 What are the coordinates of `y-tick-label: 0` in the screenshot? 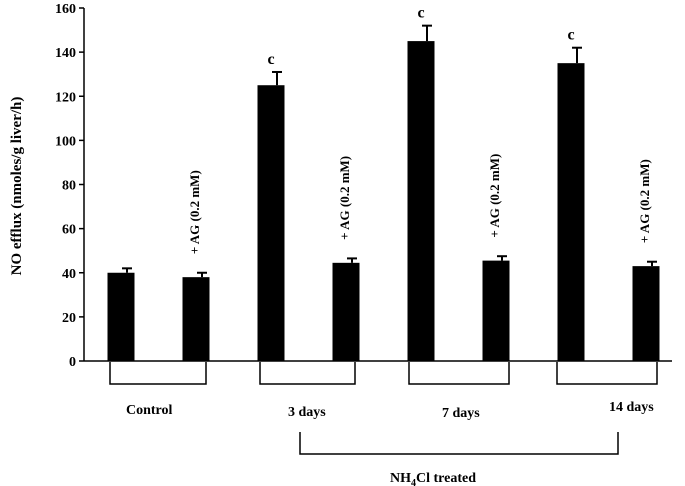 It's located at (72, 362).